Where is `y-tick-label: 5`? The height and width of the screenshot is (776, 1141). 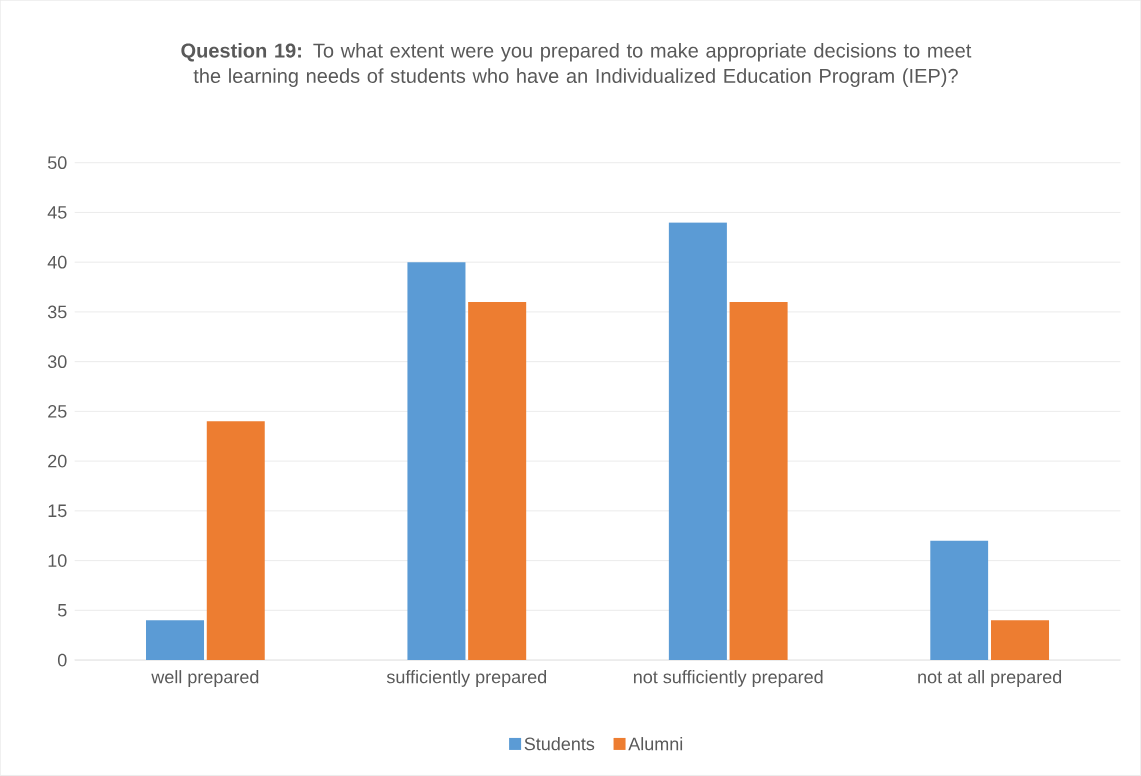 y-tick-label: 5 is located at coordinates (62, 610).